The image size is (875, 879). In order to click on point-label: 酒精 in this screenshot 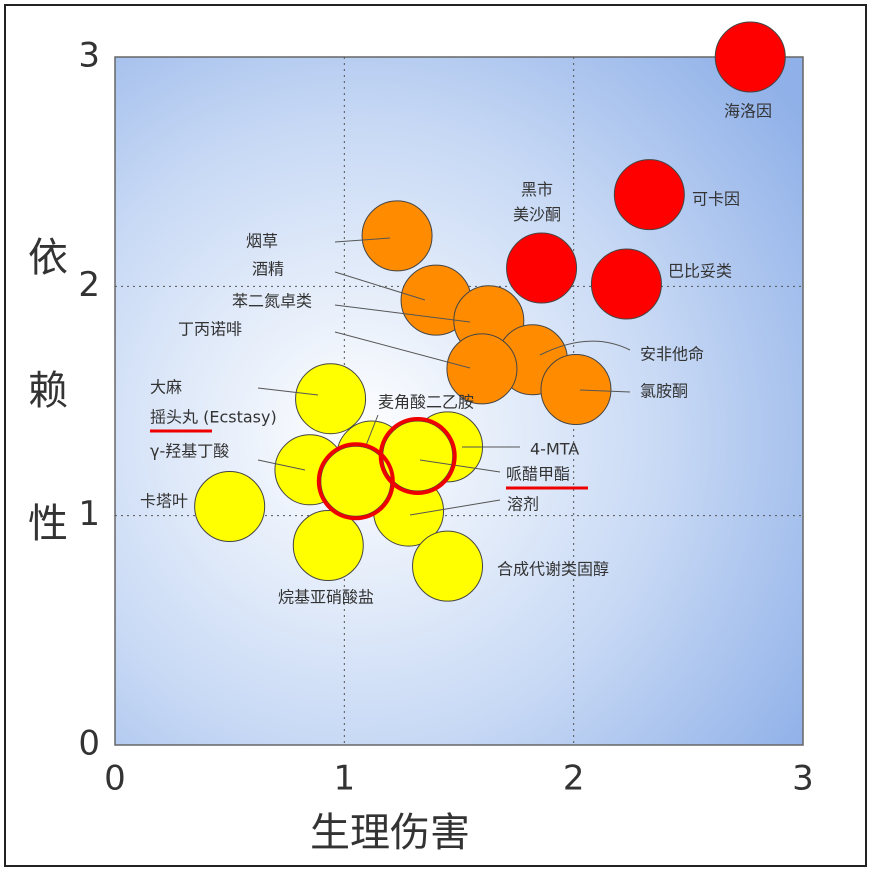, I will do `click(268, 269)`.